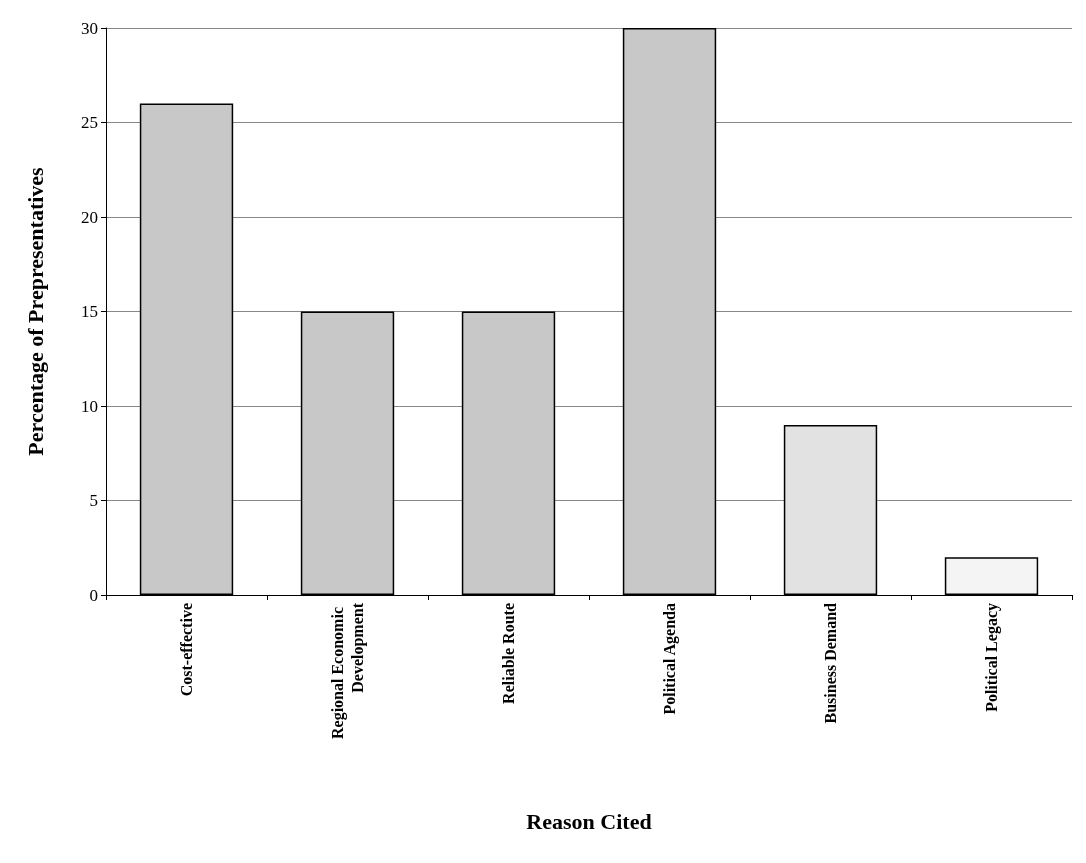  Describe the element at coordinates (670, 659) in the screenshot. I see `x-tick-label: Political Agenda` at that location.